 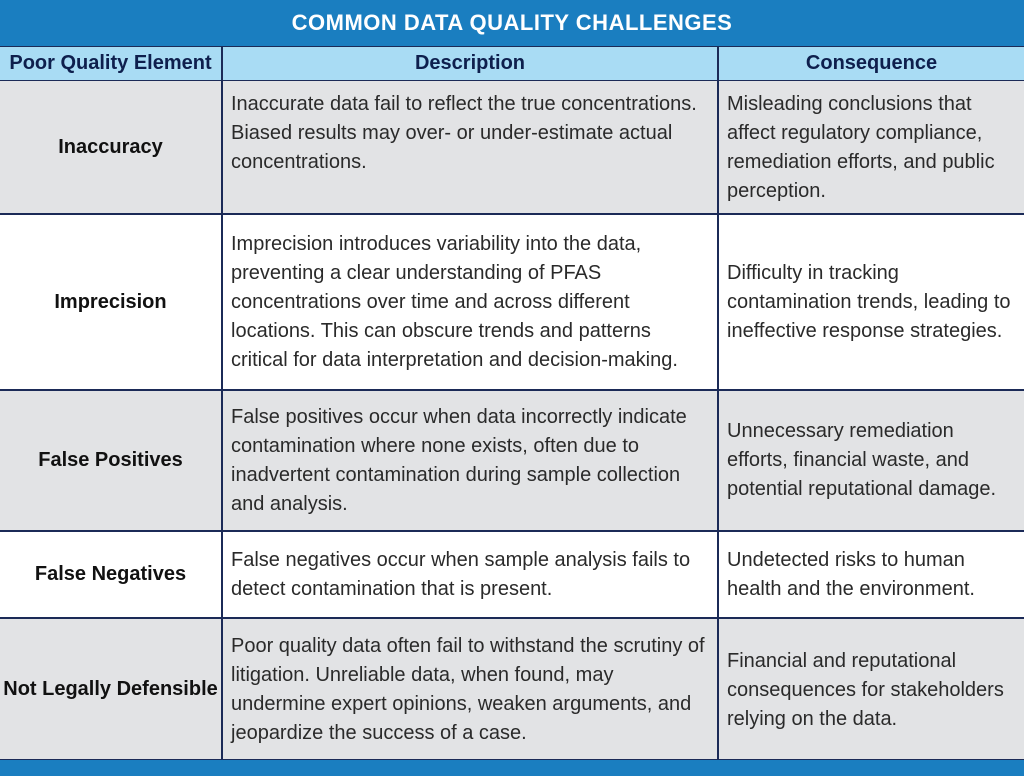 I want to click on row-element: Not Legally Defensible, so click(x=110, y=689).